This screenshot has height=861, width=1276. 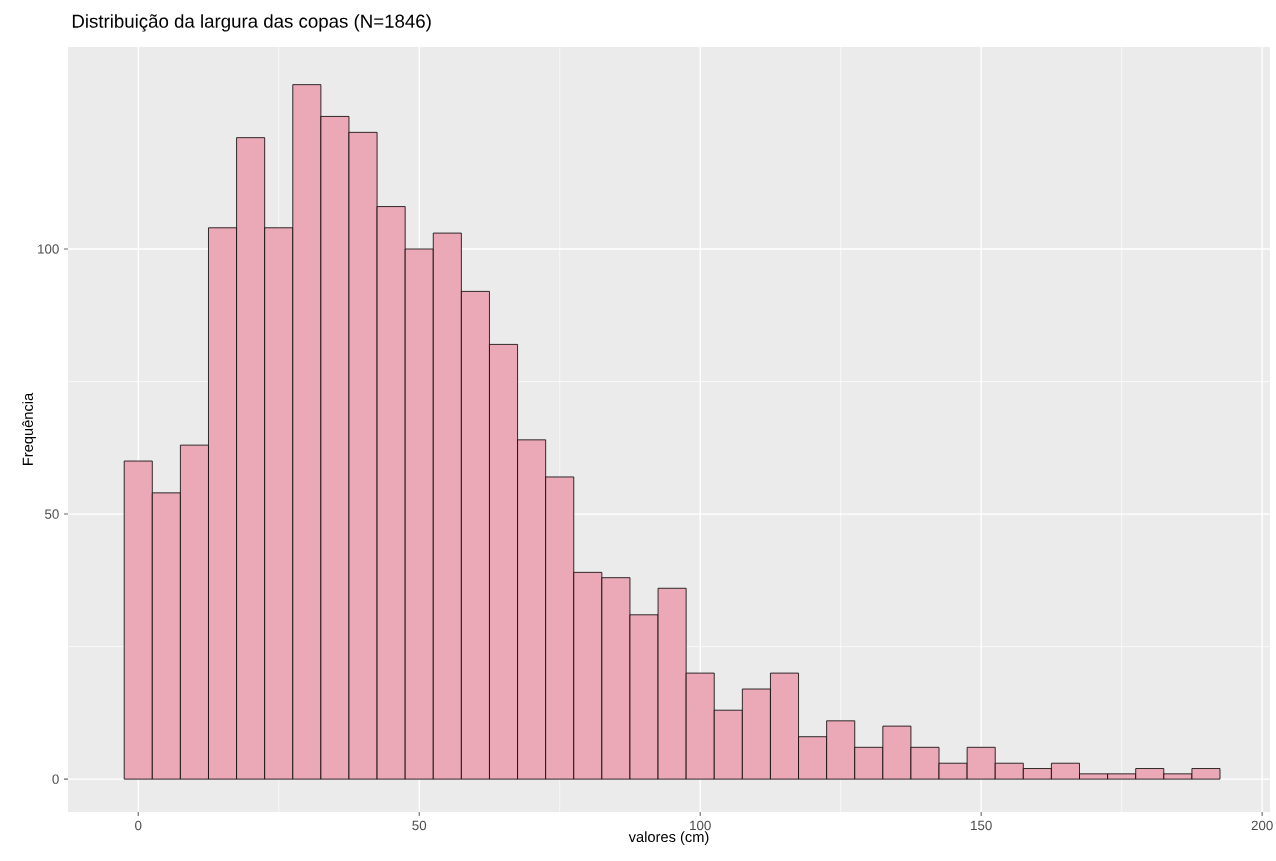 What do you see at coordinates (700, 825) in the screenshot?
I see `x-tick-label: 100` at bounding box center [700, 825].